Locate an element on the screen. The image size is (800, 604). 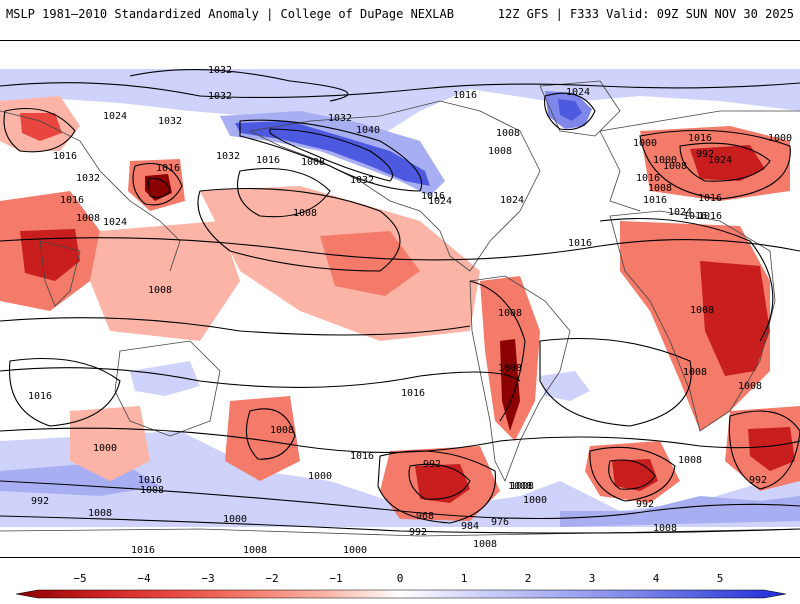
isobar-pacific-high is located at coordinates (283, 193).